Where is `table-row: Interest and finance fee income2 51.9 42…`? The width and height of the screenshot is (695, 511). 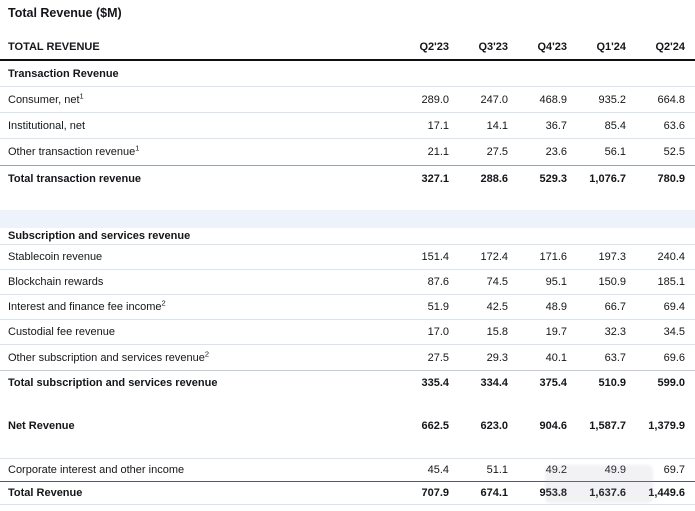 table-row: Interest and finance fee income2 51.9 42… is located at coordinates (347, 307).